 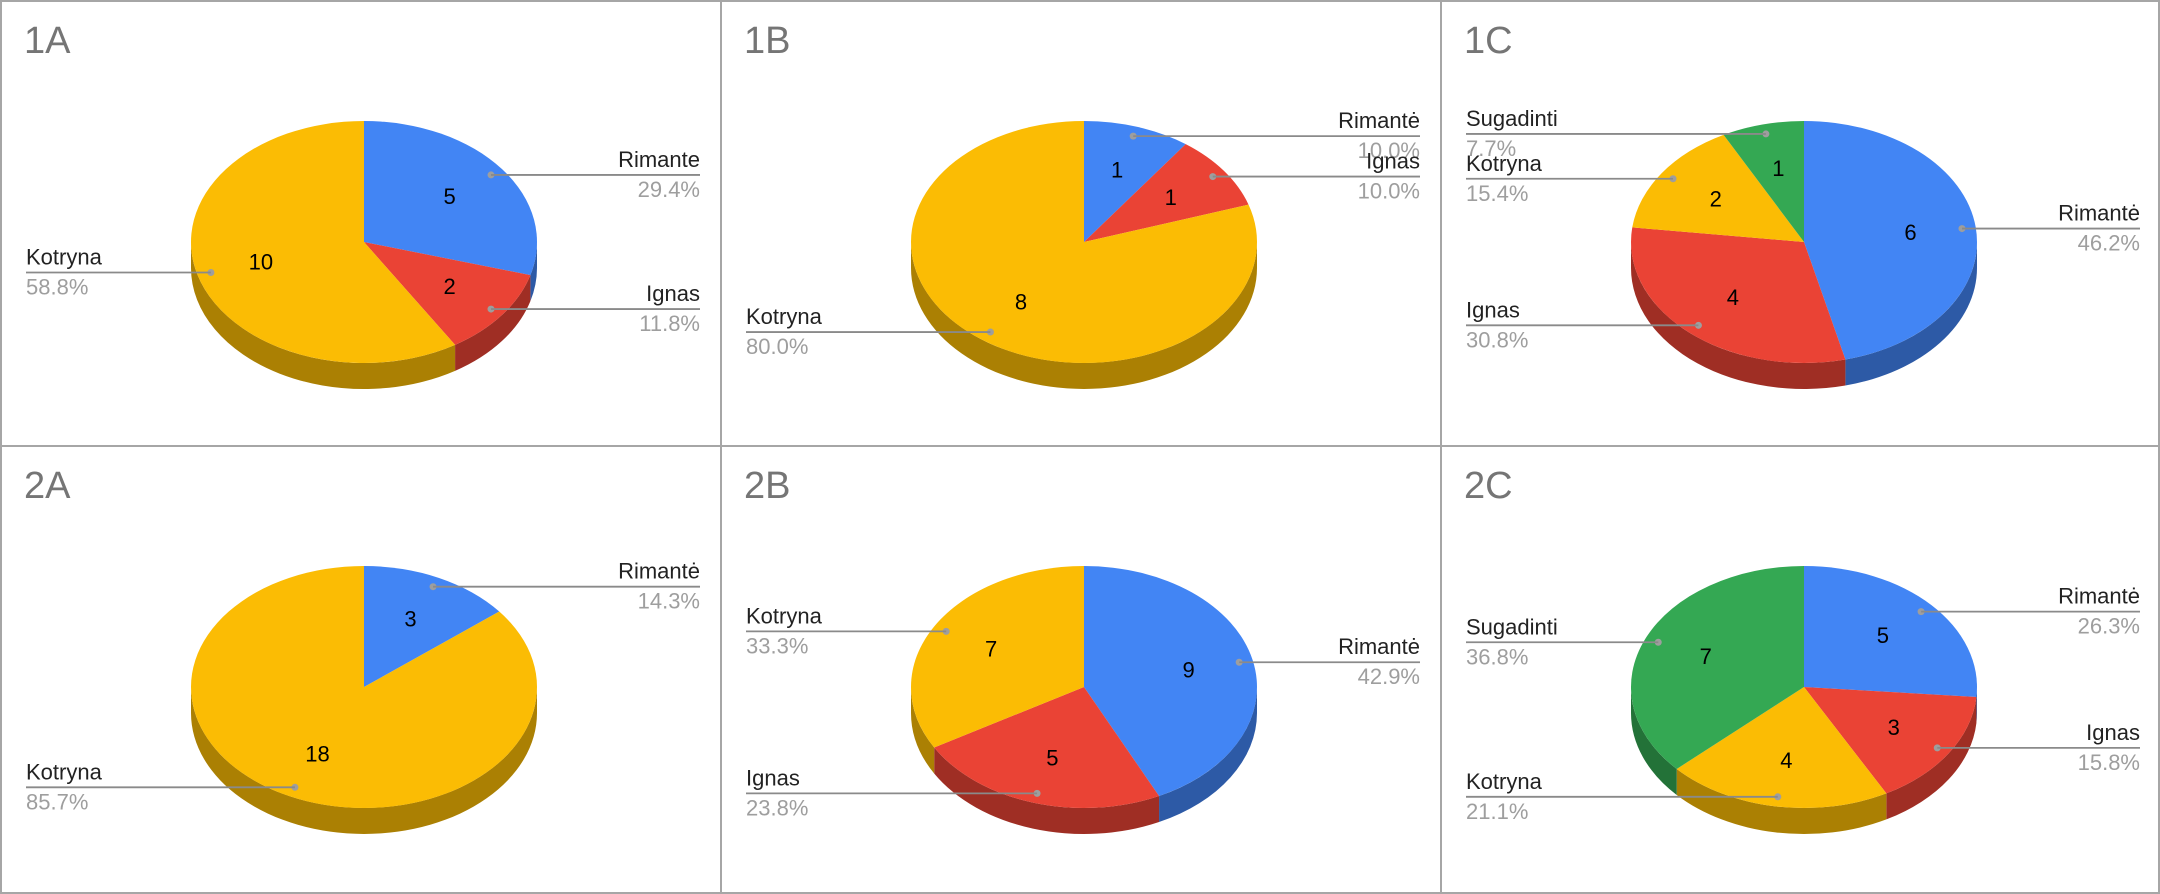 What do you see at coordinates (2109, 243) in the screenshot?
I see `legend-percent: 46.2%` at bounding box center [2109, 243].